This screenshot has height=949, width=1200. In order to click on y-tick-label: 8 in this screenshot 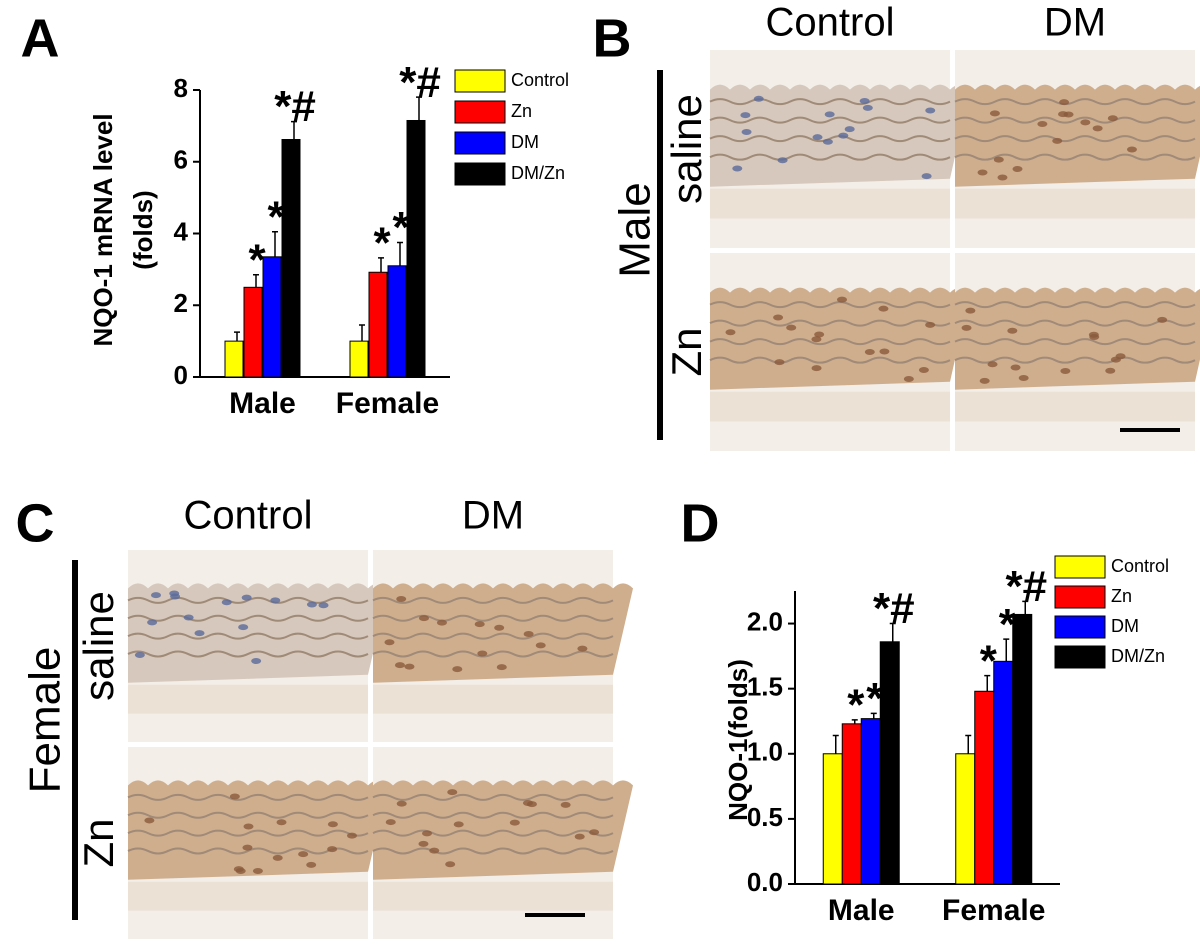, I will do `click(181, 88)`.